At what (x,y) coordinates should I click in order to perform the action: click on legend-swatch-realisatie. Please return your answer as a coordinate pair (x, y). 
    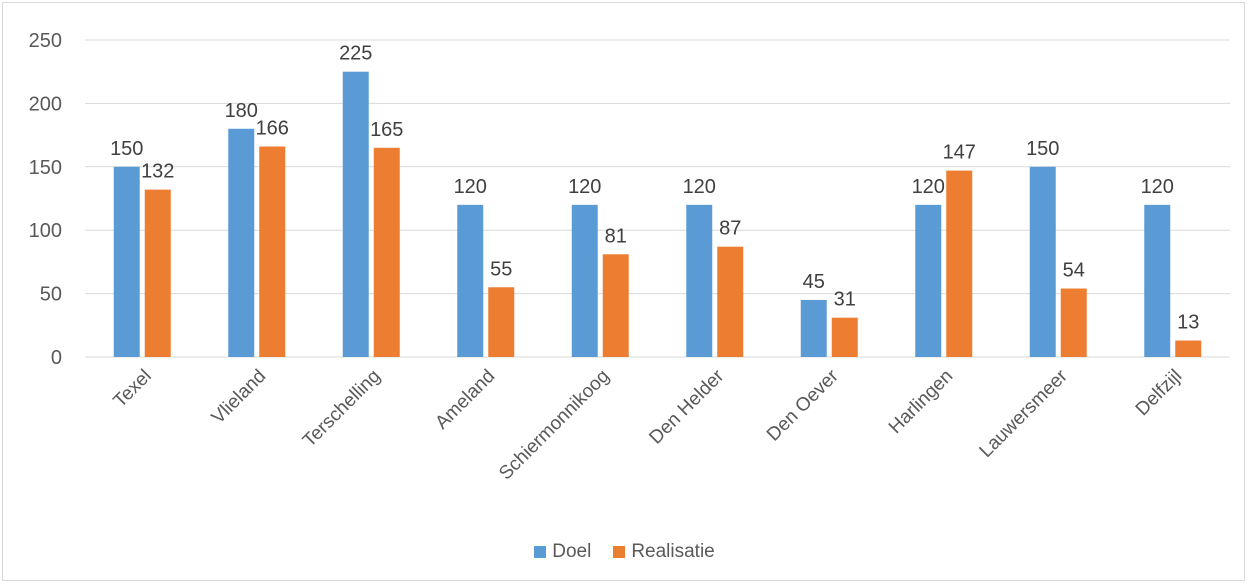
    Looking at the image, I should click on (619, 552).